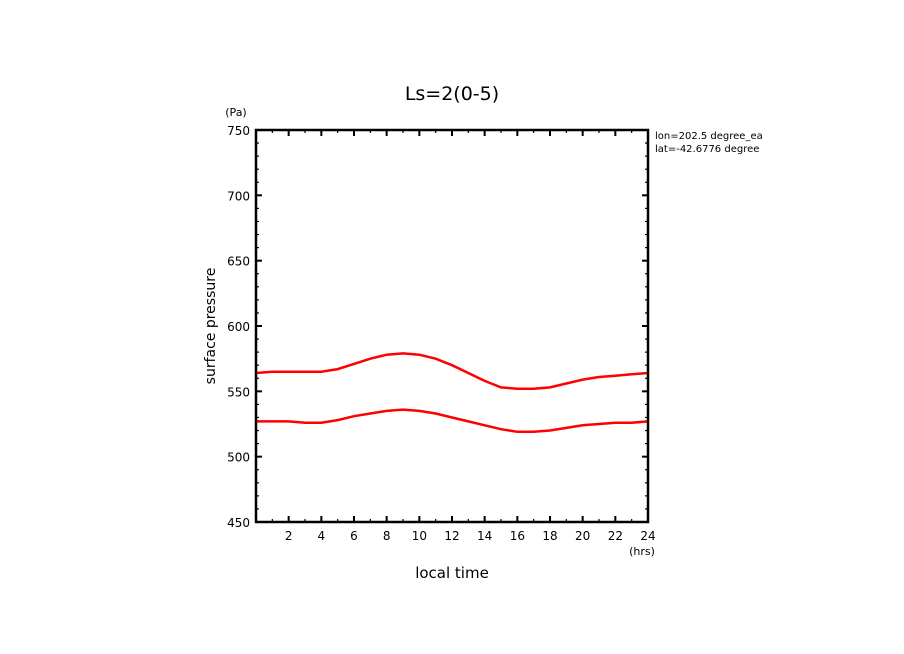 The width and height of the screenshot is (904, 654). What do you see at coordinates (451, 536) in the screenshot?
I see `x-tick-label: 12` at bounding box center [451, 536].